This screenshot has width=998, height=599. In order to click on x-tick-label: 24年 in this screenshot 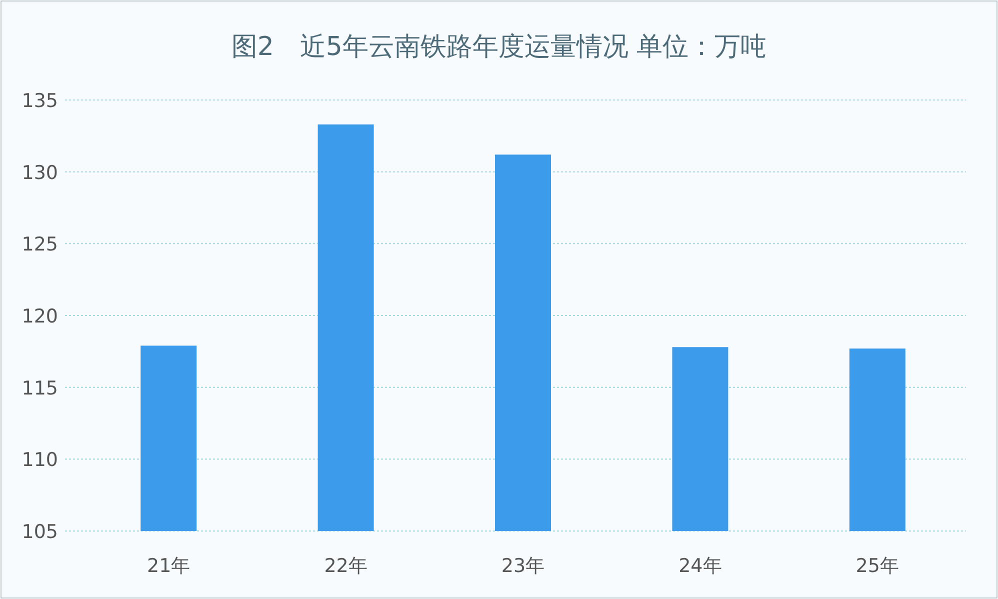, I will do `click(700, 566)`.